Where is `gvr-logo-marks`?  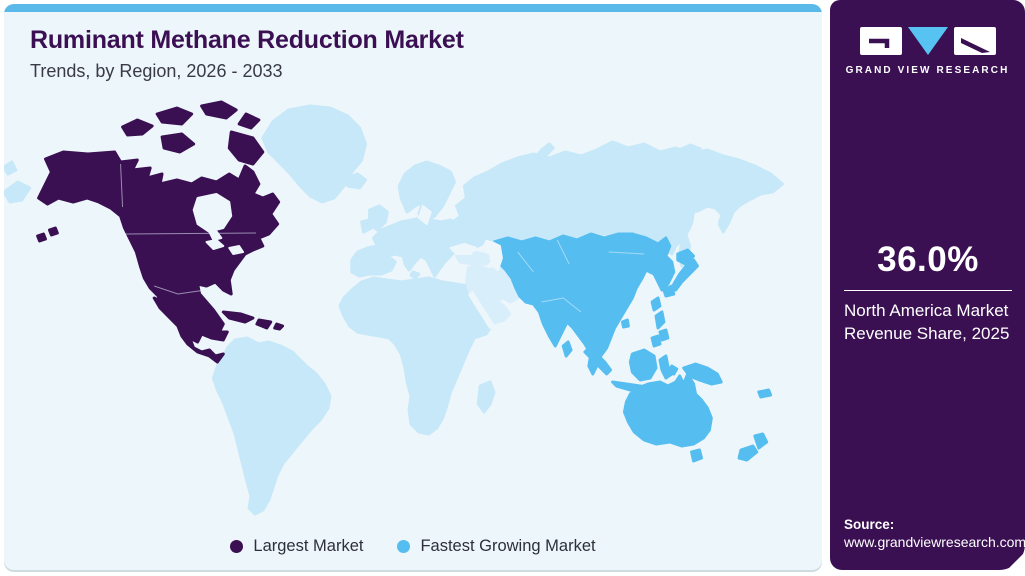
gvr-logo-marks is located at coordinates (927, 41).